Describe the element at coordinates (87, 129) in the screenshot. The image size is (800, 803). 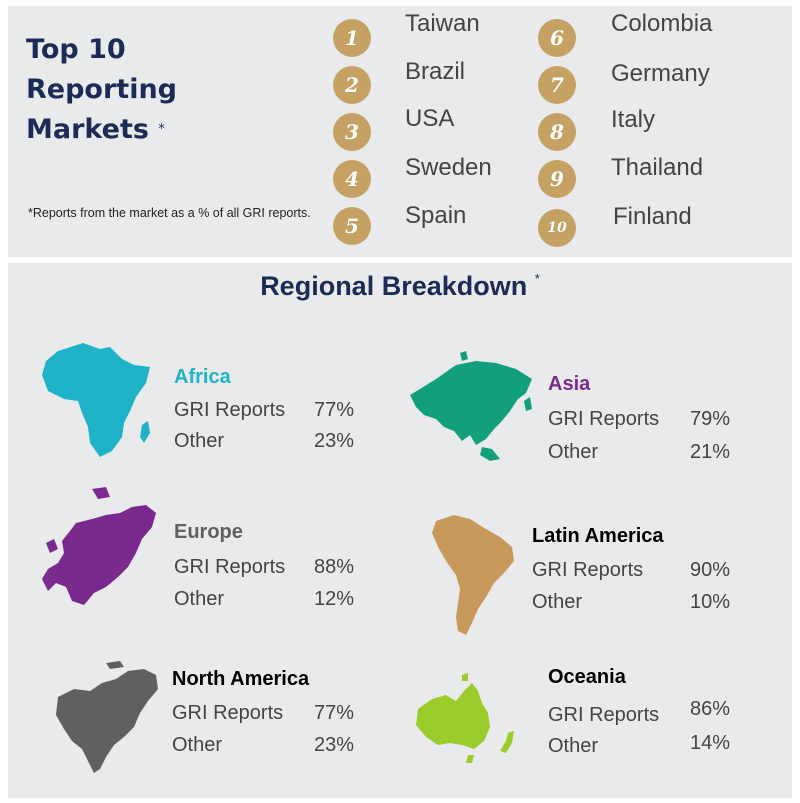
I see `title-line-3-text: Markets` at that location.